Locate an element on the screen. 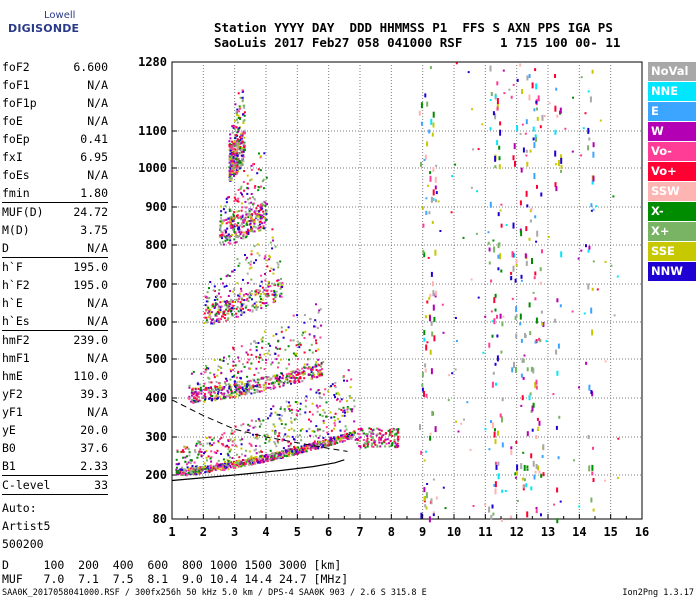  y-tick-label: 80 is located at coordinates (160, 519).